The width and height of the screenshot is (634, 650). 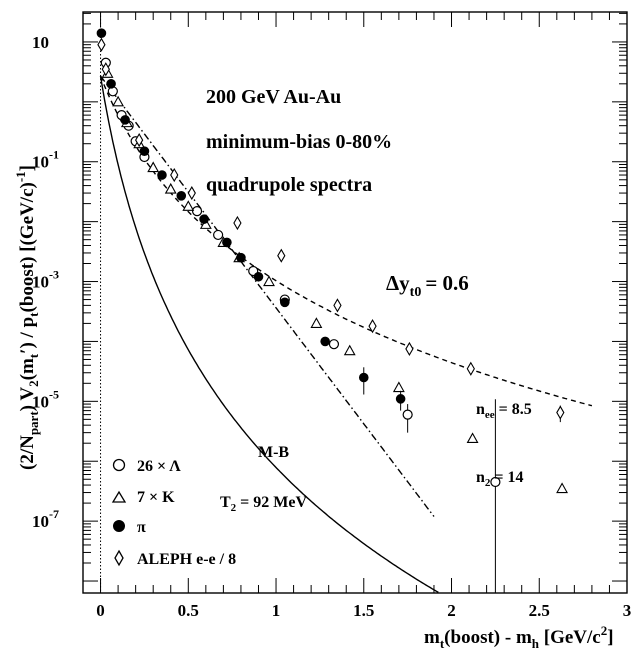 I want to click on title-line-2: minimum-bias 0-80%, so click(x=299, y=142).